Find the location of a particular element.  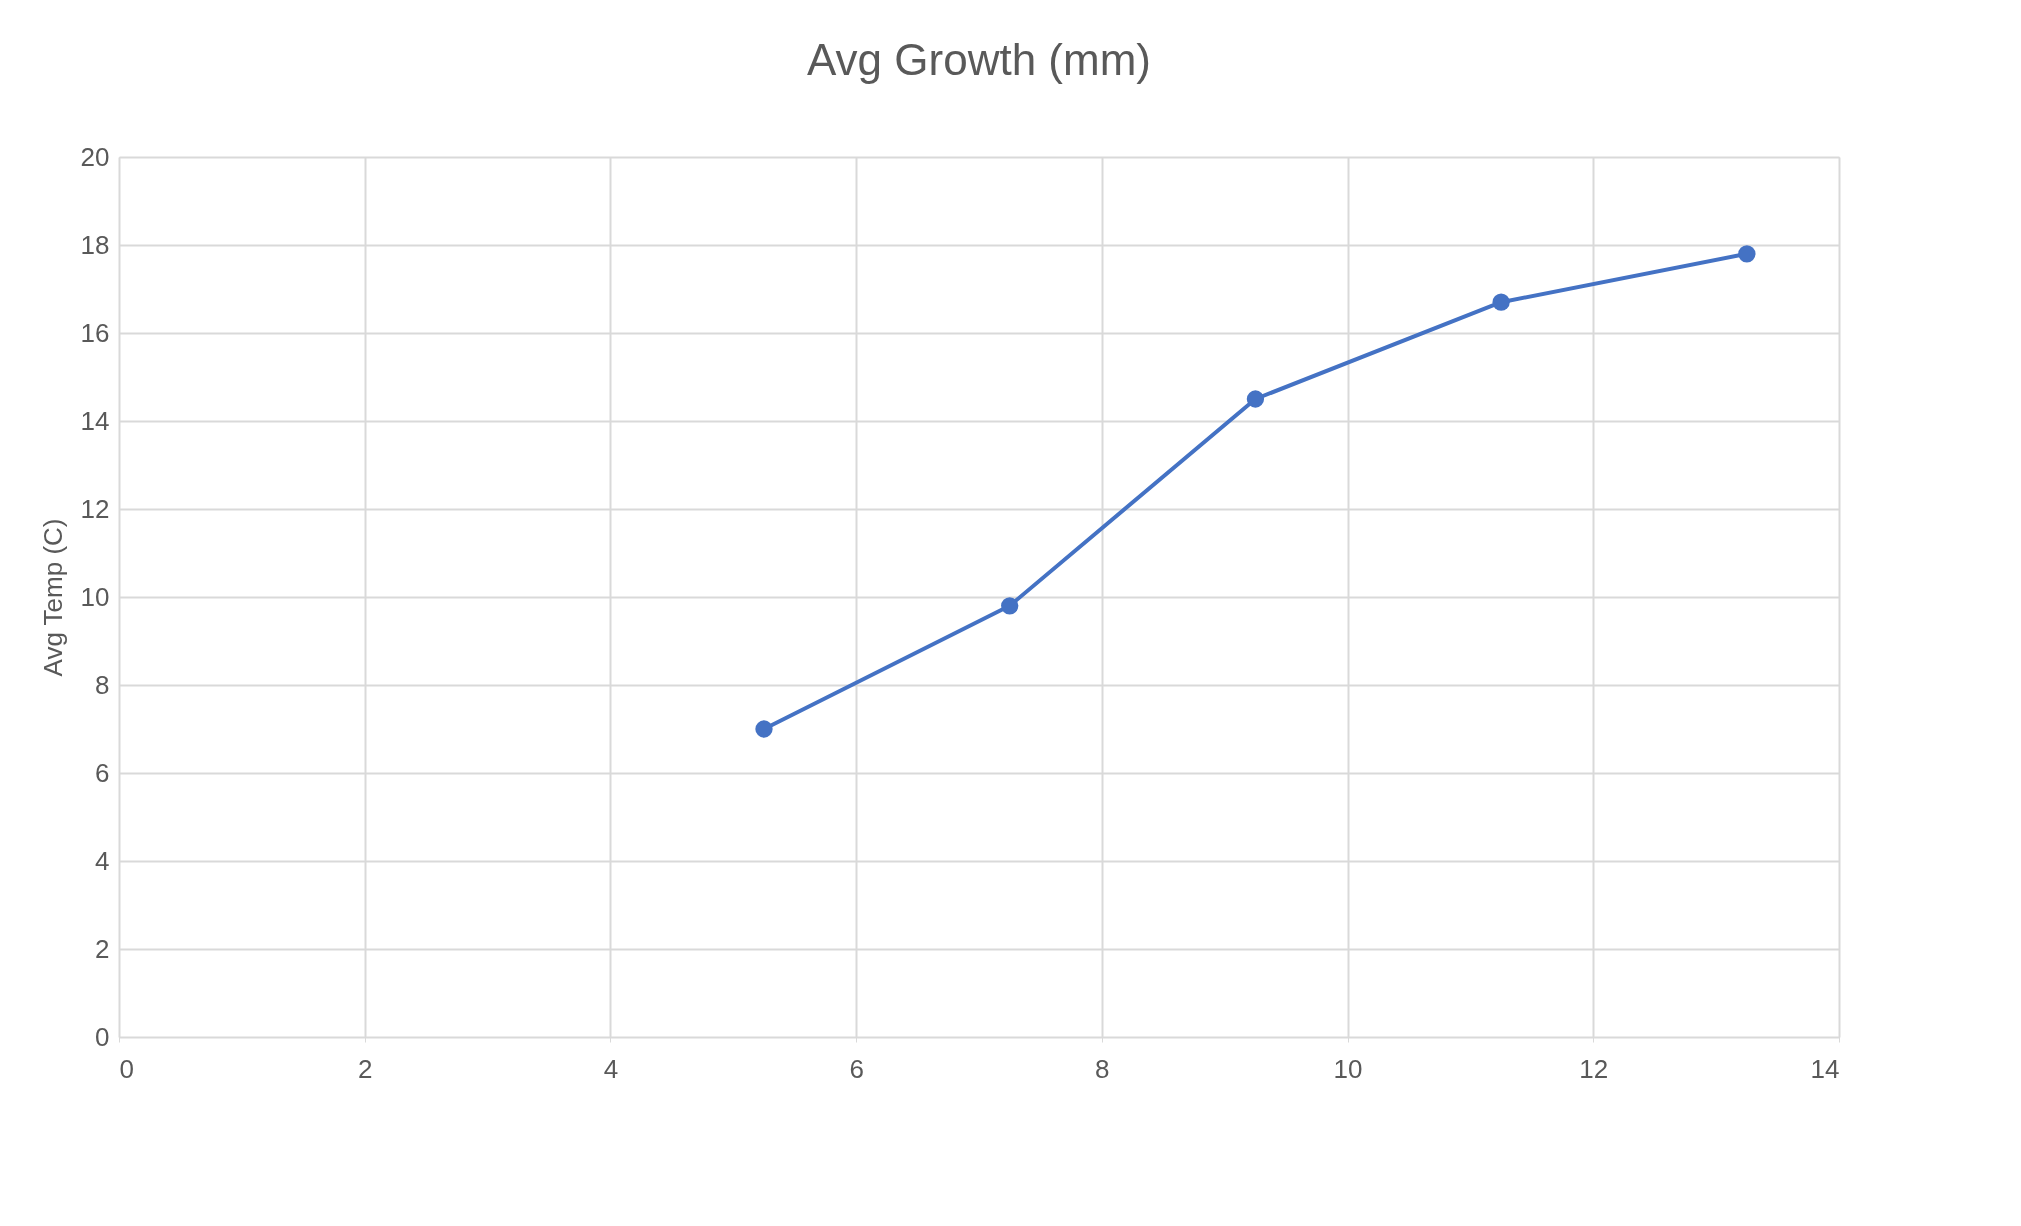

x-tick-label: 14 is located at coordinates (1825, 1068).